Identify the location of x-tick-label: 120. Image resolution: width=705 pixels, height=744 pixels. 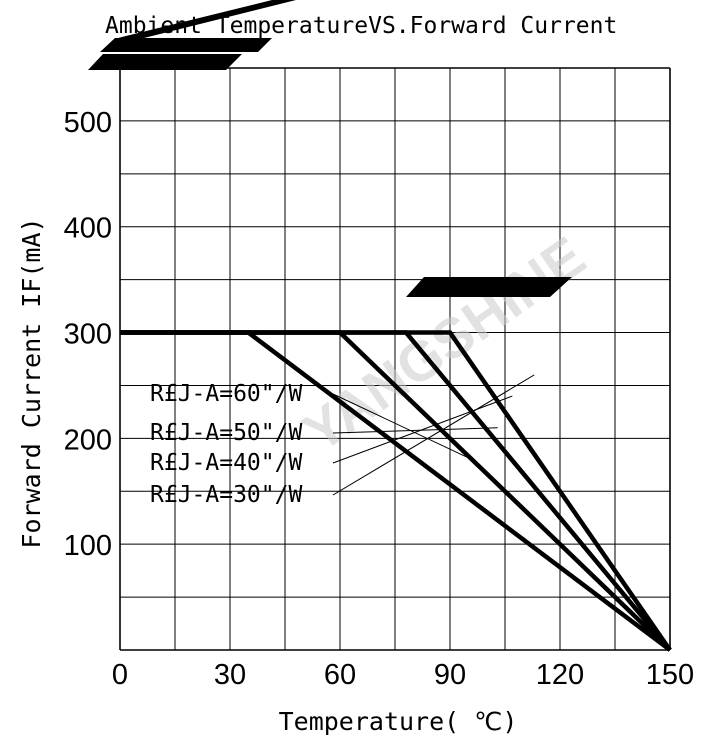
(560, 675).